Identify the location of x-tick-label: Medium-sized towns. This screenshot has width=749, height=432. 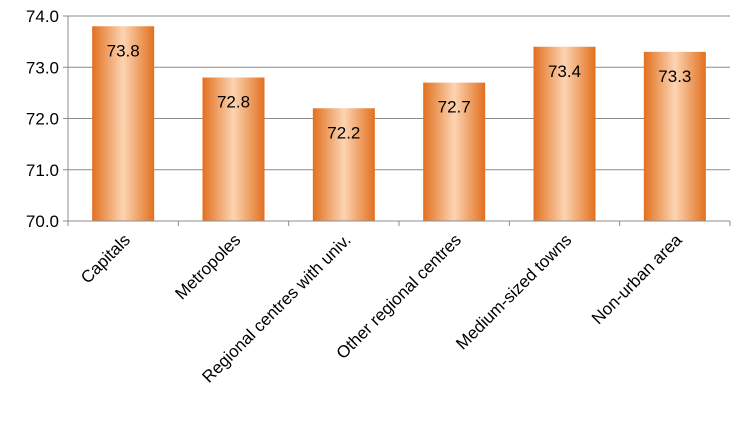
(513, 291).